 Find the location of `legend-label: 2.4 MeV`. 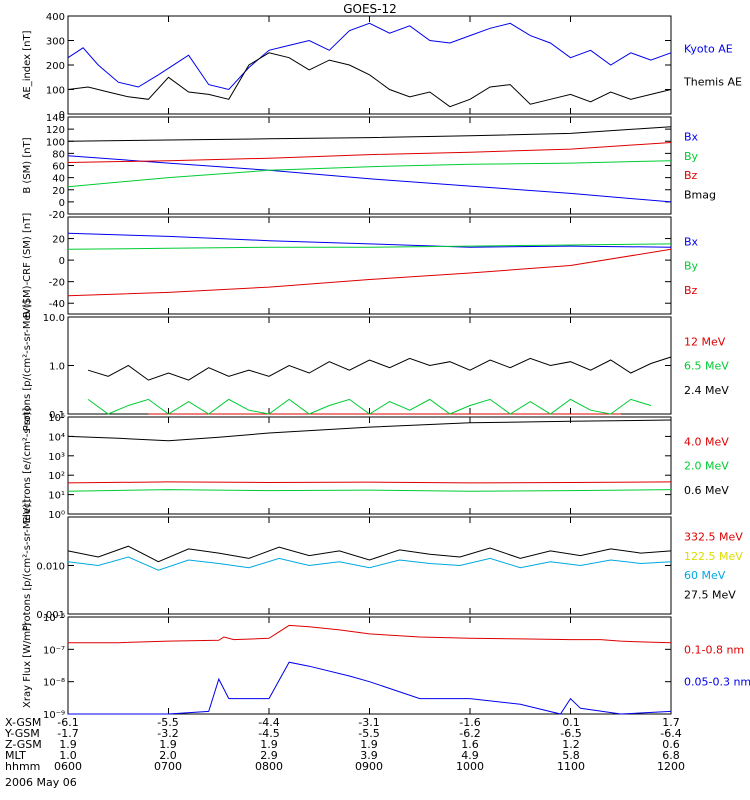

legend-label: 2.4 MeV is located at coordinates (706, 390).